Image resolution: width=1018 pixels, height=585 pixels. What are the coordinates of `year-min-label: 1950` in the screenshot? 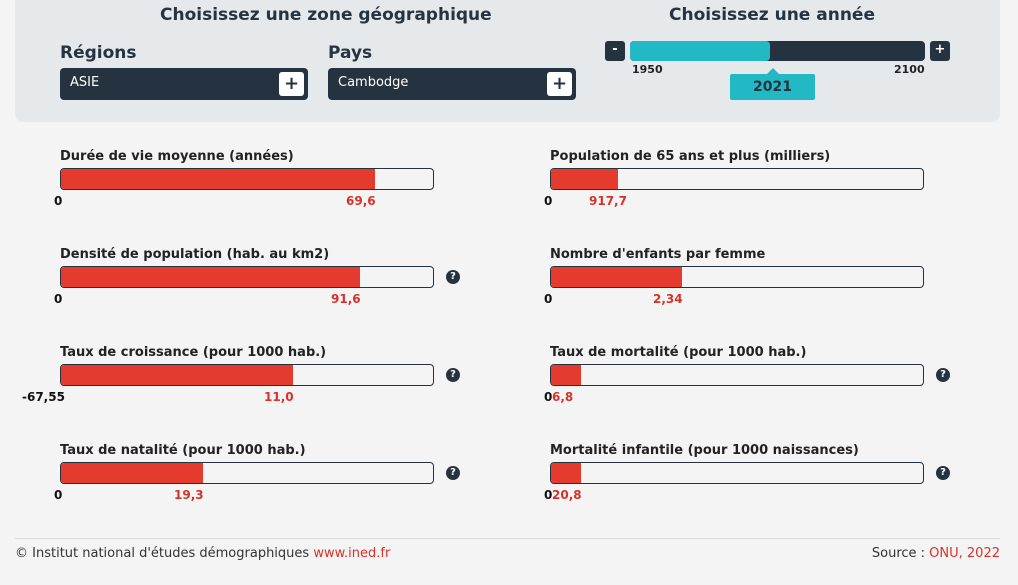 It's located at (647, 69).